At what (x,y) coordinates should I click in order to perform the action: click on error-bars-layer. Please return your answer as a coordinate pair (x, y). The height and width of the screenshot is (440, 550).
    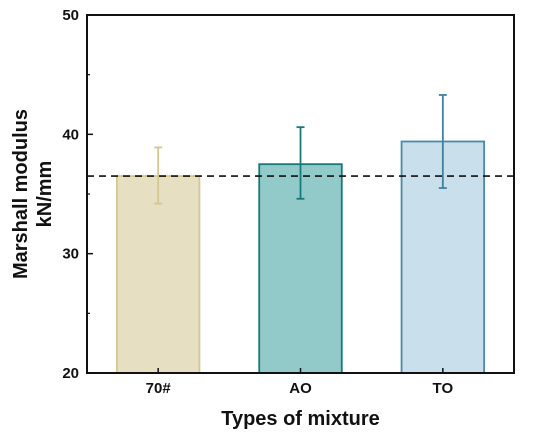
    Looking at the image, I should click on (300, 149).